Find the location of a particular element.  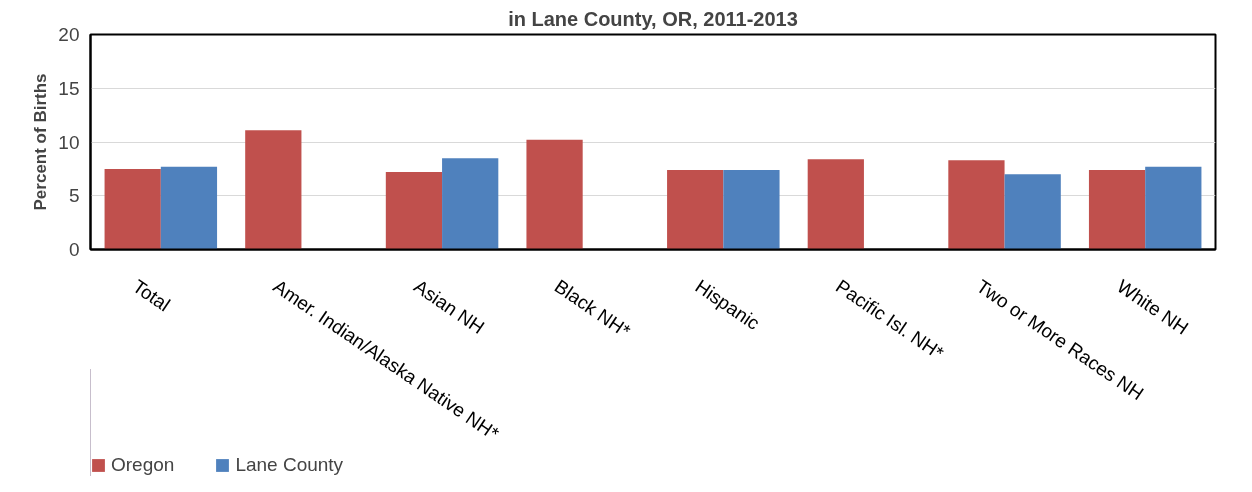

y-tick-label: 10 is located at coordinates (69, 142).